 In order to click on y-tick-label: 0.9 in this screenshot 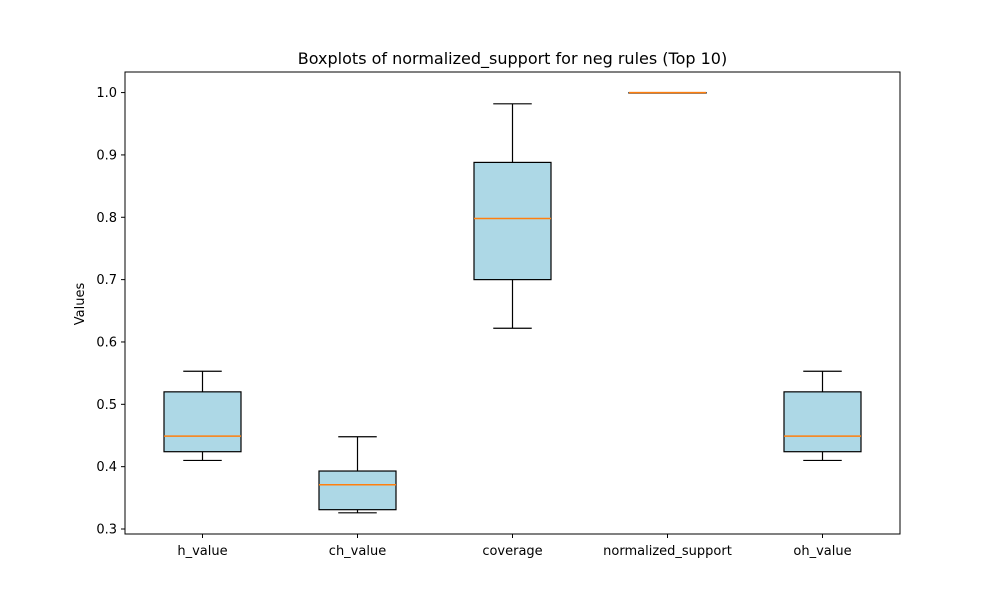, I will do `click(106, 155)`.